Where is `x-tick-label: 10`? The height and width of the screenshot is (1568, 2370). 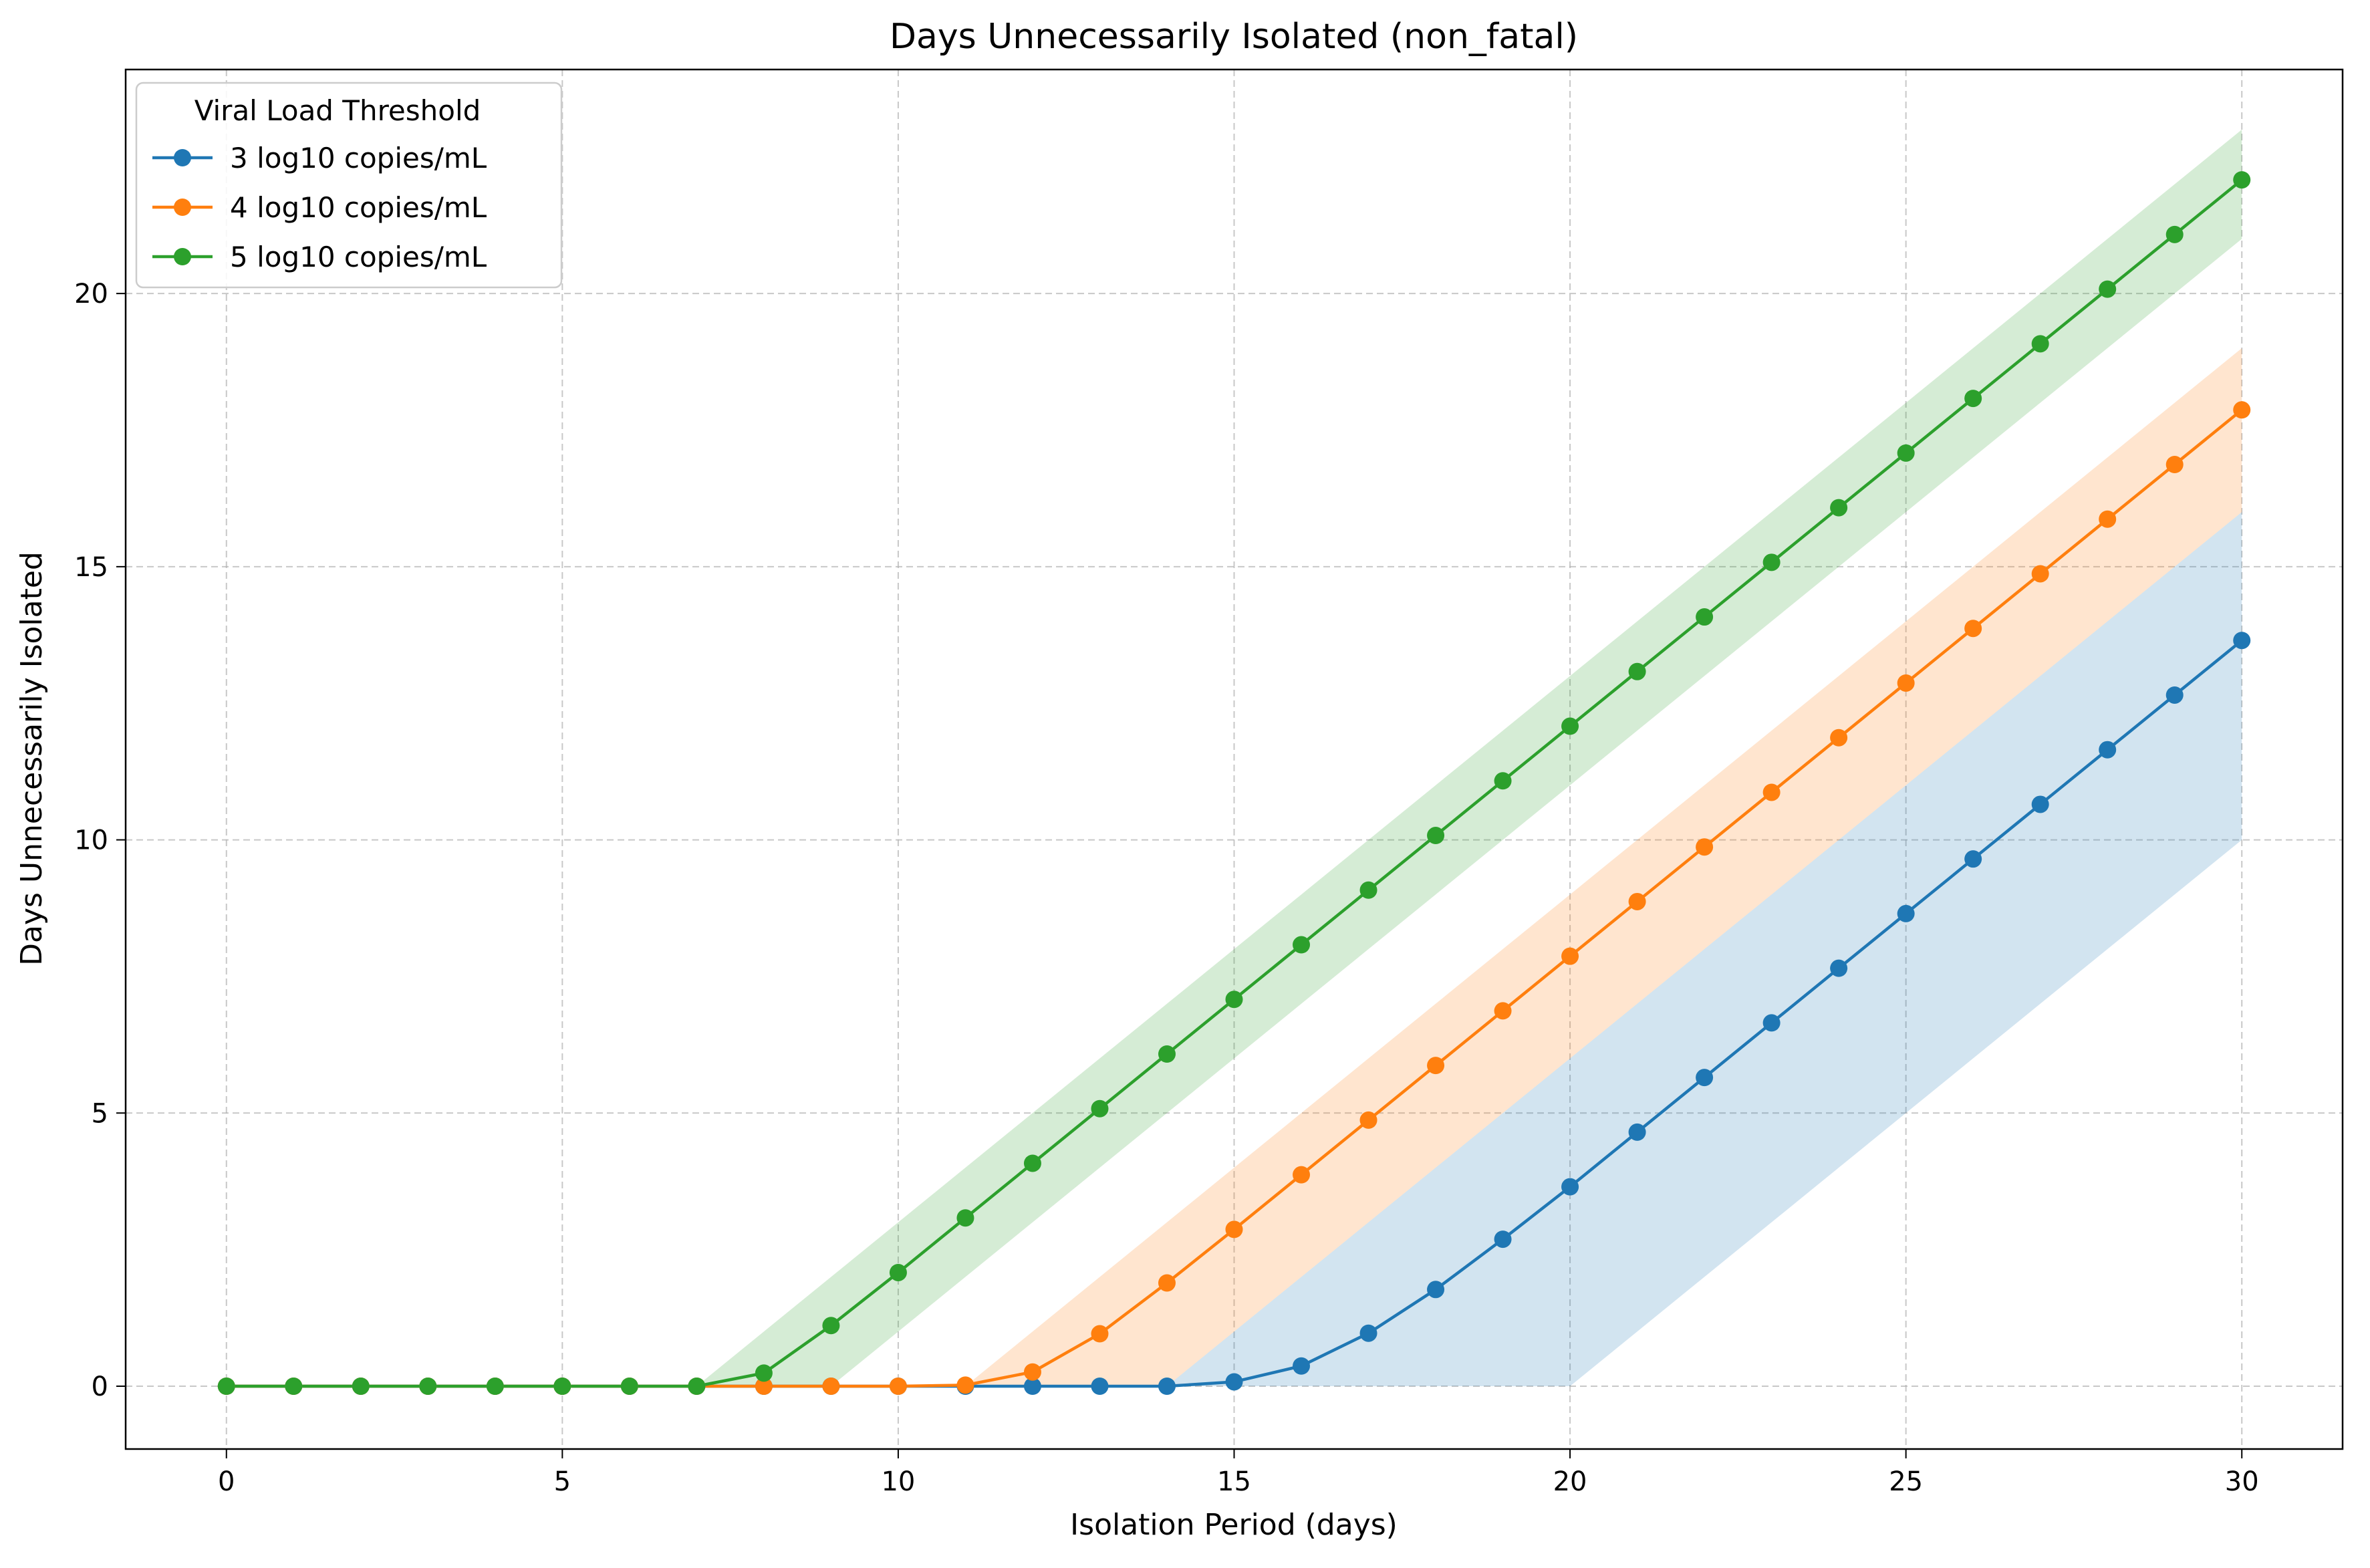 x-tick-label: 10 is located at coordinates (898, 1481).